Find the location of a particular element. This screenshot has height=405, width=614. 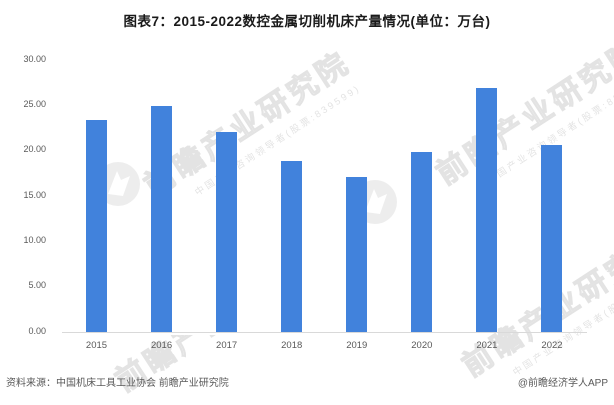

chart-title: 图表7：2015-2022数控金属切削机床产量情况(单位：万台) is located at coordinates (307, 21).